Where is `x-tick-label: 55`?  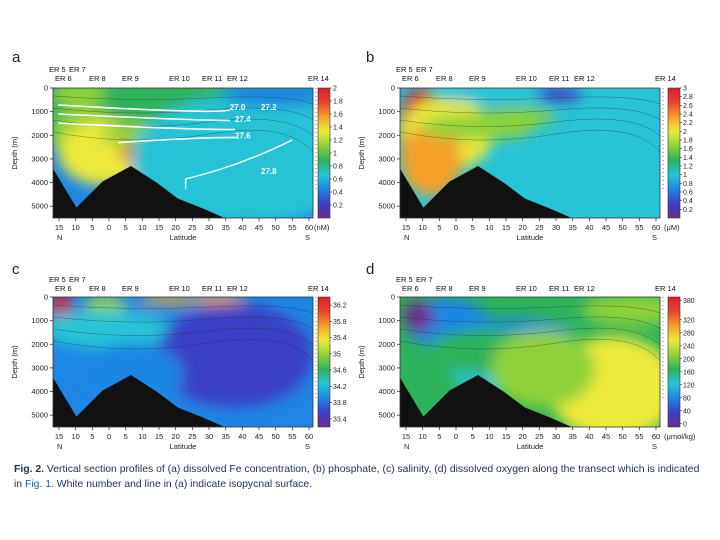
x-tick-label: 55 is located at coordinates (639, 227).